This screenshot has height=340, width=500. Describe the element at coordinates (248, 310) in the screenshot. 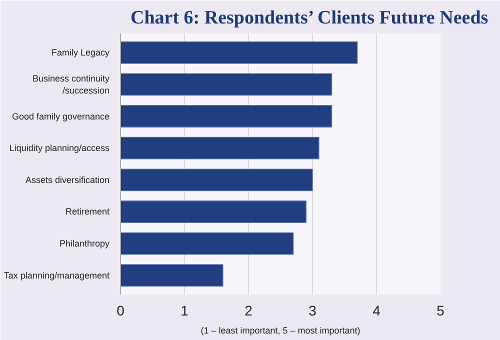

I see `x-tick-label: 2` at that location.